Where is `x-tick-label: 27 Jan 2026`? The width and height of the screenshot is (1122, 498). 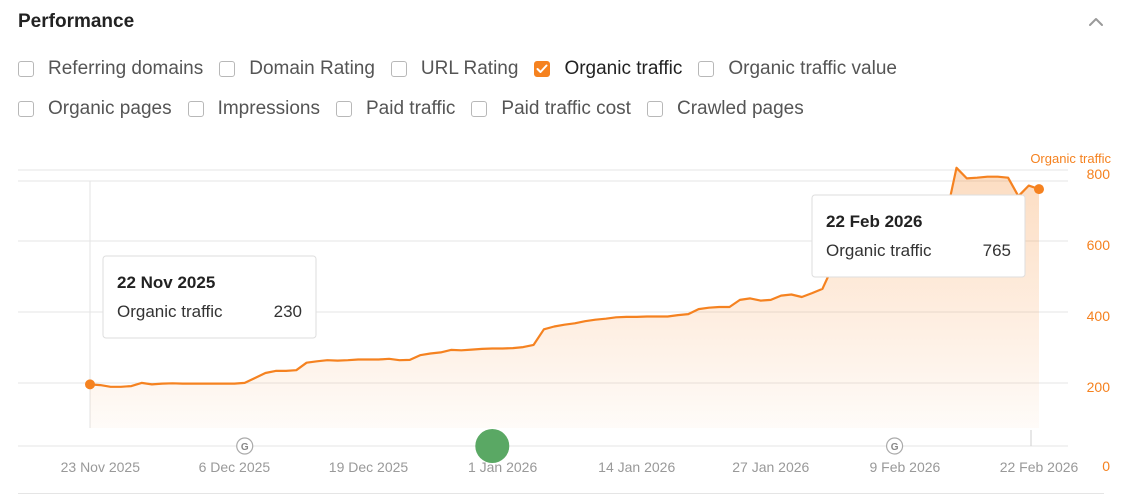
x-tick-label: 27 Jan 2026 is located at coordinates (770, 467).